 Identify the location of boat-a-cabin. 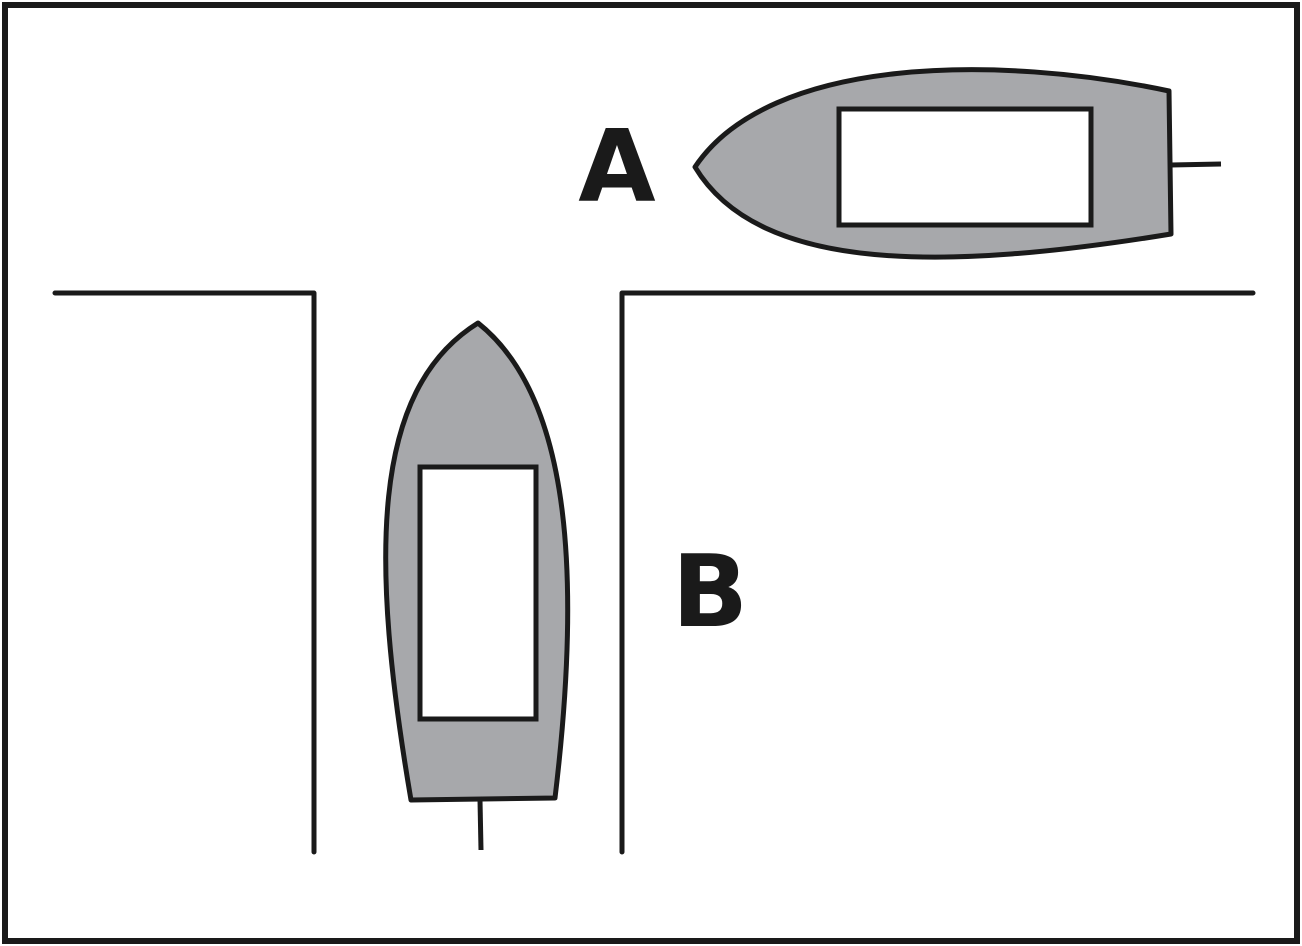
(965, 167).